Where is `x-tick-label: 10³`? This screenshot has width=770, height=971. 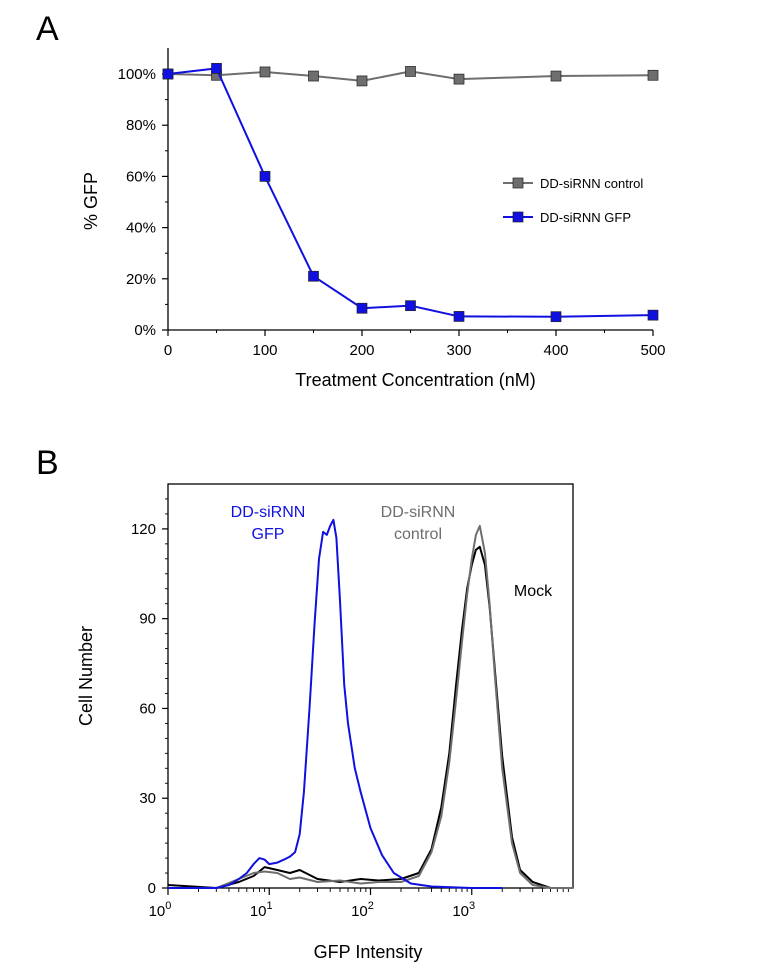
x-tick-label: 10³ is located at coordinates (463, 910).